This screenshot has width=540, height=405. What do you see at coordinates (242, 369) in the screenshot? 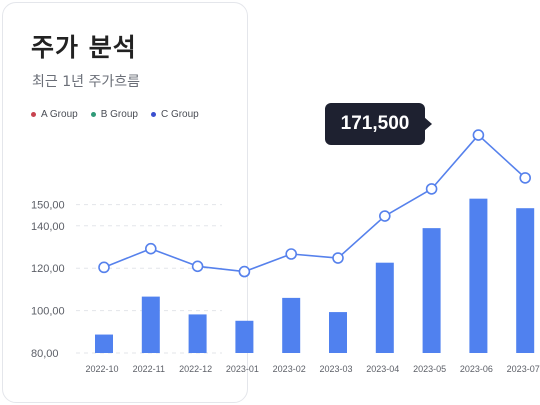
I see `x-tick-label: 2023-01` at bounding box center [242, 369].